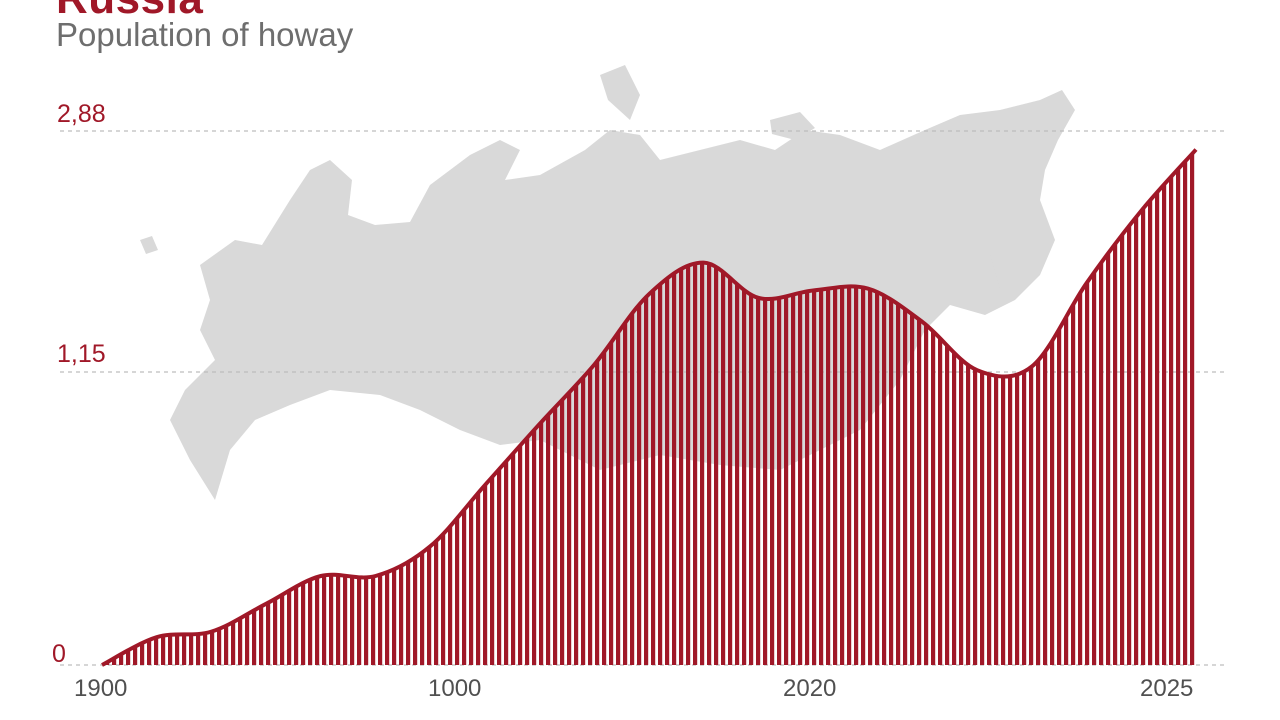  I want to click on y-tick-label-0: 0, so click(59, 654).